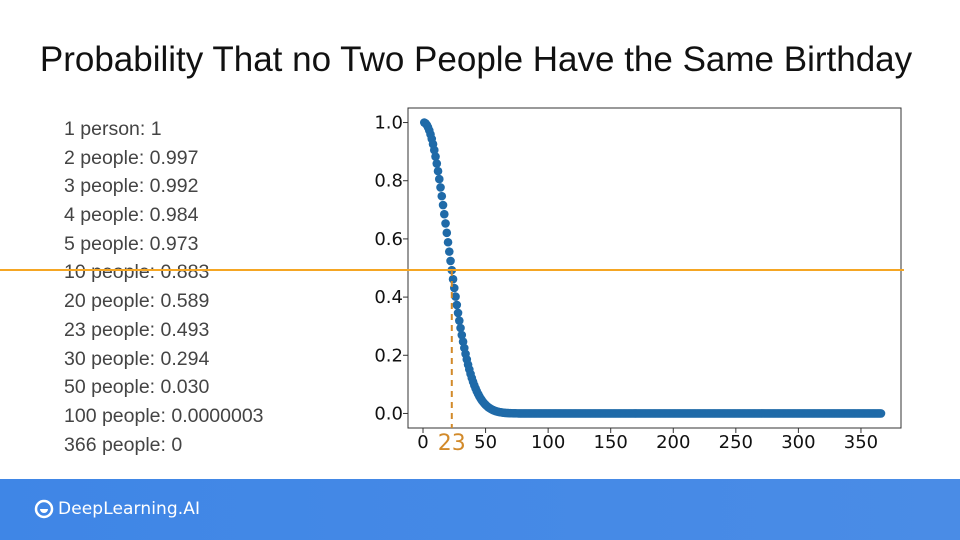 This screenshot has height=540, width=960. I want to click on x-tick-label: 300, so click(798, 442).